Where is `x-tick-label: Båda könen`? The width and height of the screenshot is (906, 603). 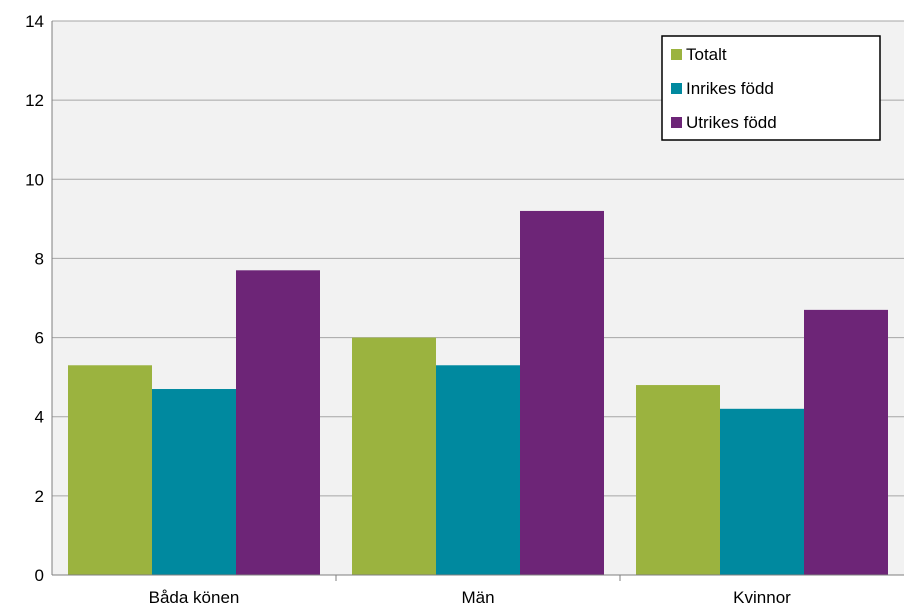 x-tick-label: Båda könen is located at coordinates (194, 595).